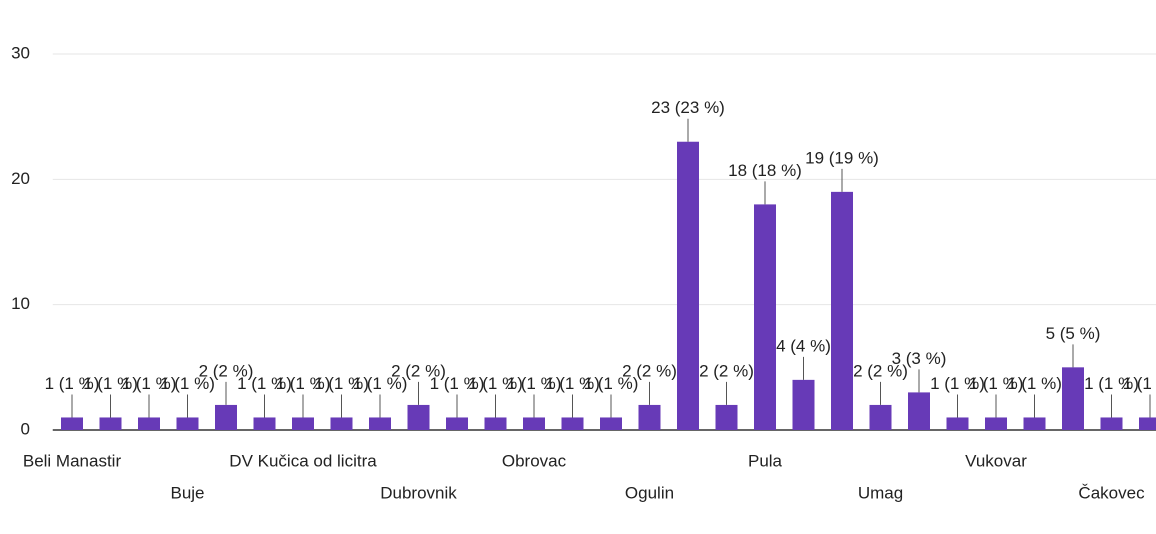 The image size is (1156, 534). What do you see at coordinates (919, 358) in the screenshot?
I see `data-label: 3 (3 %)` at bounding box center [919, 358].